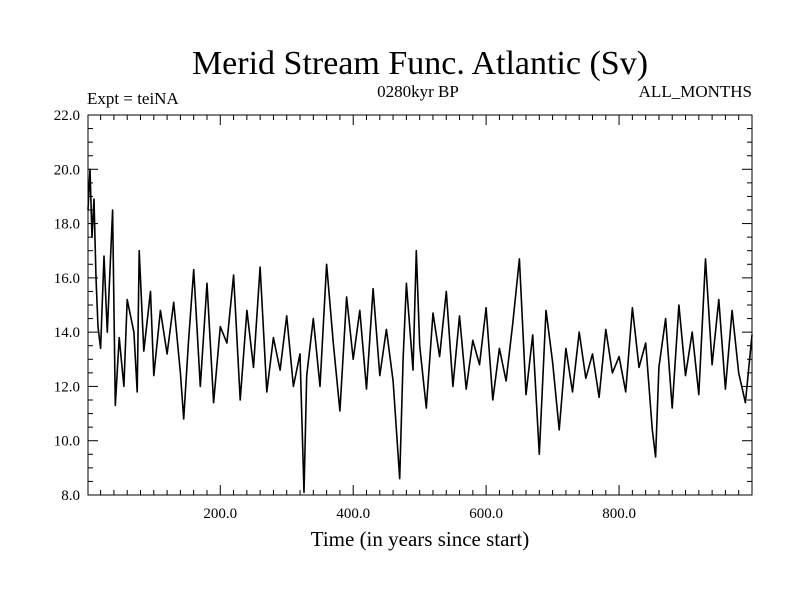 The image size is (800, 600). I want to click on x-tick-label: 200.0, so click(220, 514).